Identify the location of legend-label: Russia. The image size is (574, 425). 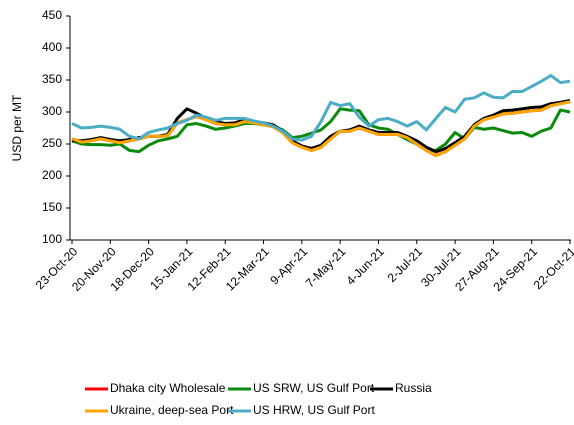
(413, 388).